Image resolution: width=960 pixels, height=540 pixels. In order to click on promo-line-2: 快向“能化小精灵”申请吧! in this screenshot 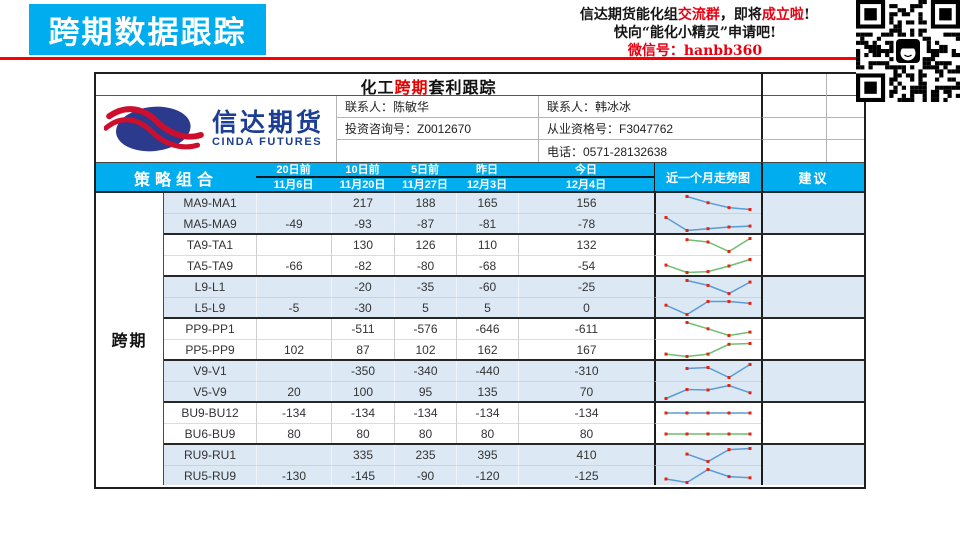, I will do `click(695, 33)`.